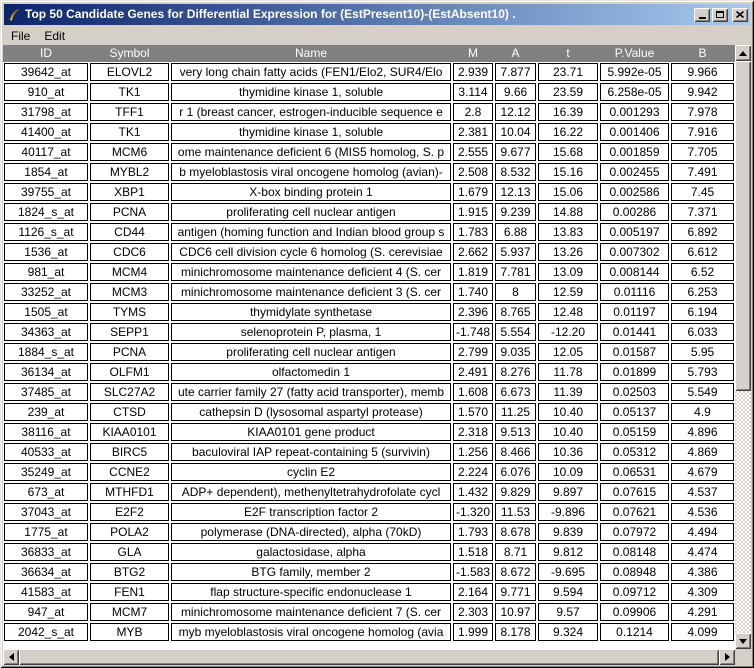 Image resolution: width=754 pixels, height=668 pixels. What do you see at coordinates (634, 452) in the screenshot?
I see `table-cell: 0.05312` at bounding box center [634, 452].